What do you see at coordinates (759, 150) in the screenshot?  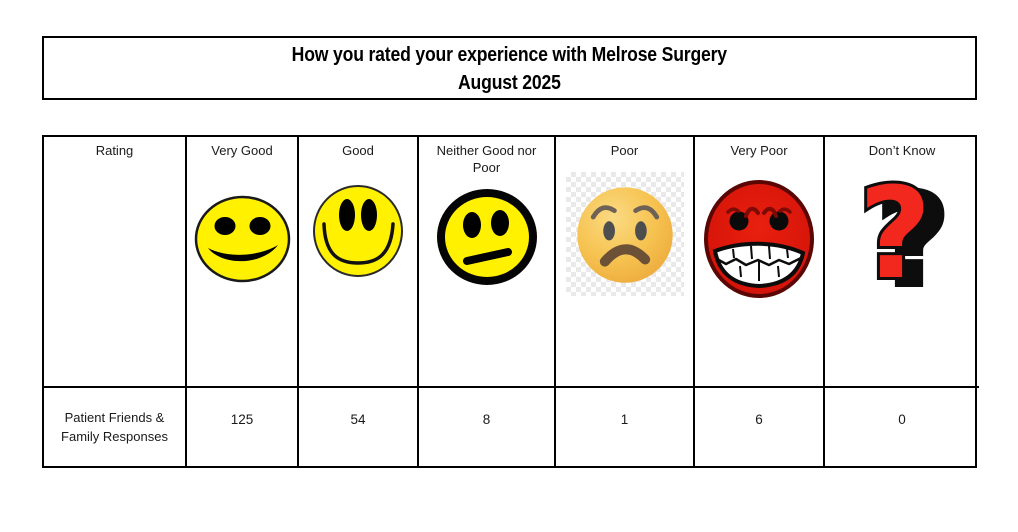 I see `column-label-very-poor: Very Poor` at bounding box center [759, 150].